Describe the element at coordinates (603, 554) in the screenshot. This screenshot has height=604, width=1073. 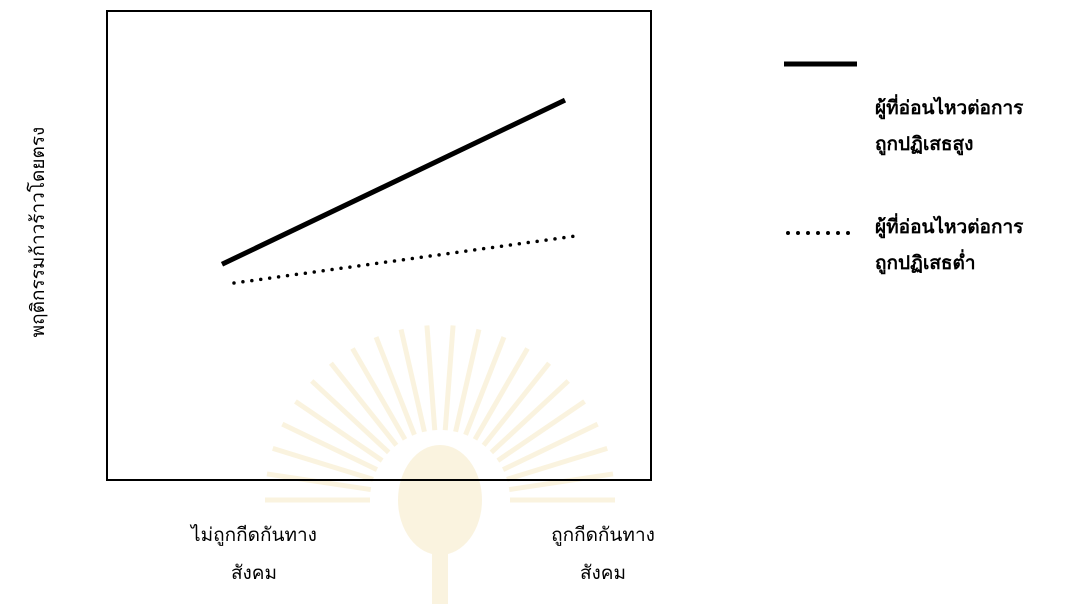
I see `x-tick-label: ถูกกีดกันทาง สังคม` at that location.